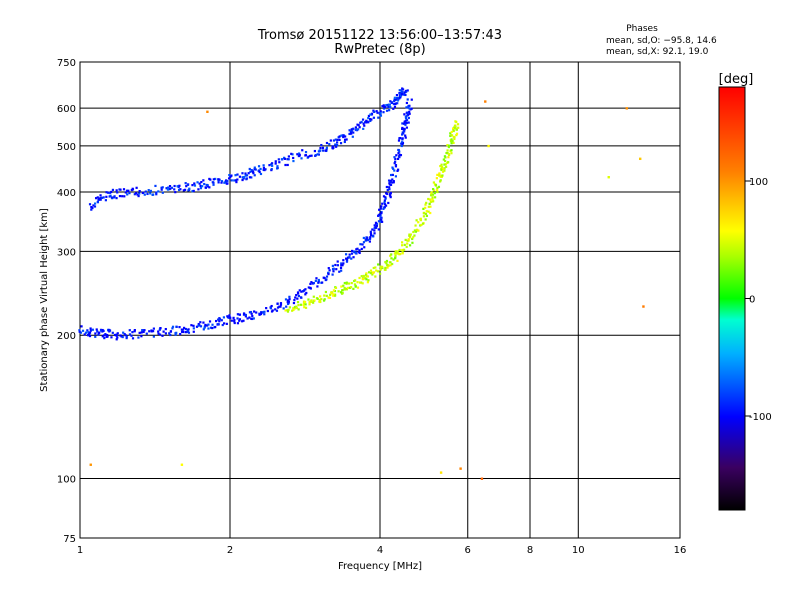 This screenshot has height=600, width=800. Describe the element at coordinates (66, 480) in the screenshot. I see `y-tick-label: 100` at that location.